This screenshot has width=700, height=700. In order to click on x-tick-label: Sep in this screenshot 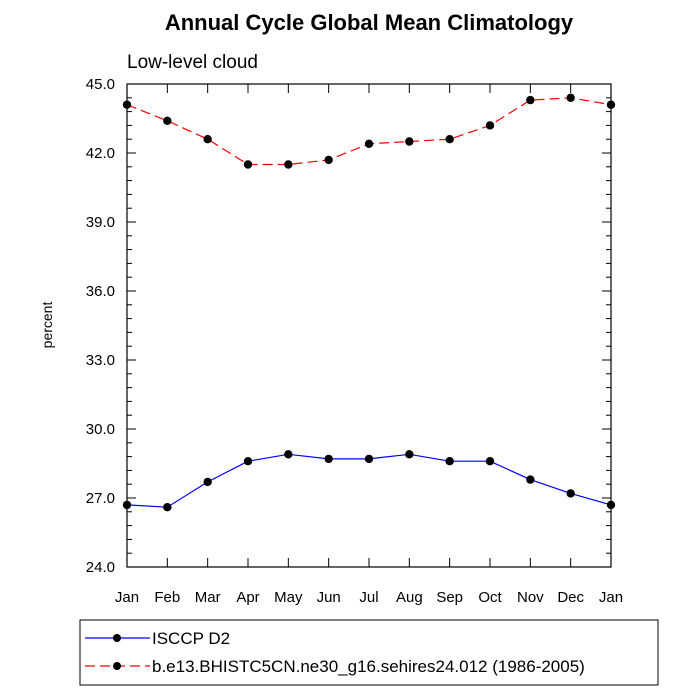, I will do `click(449, 597)`.